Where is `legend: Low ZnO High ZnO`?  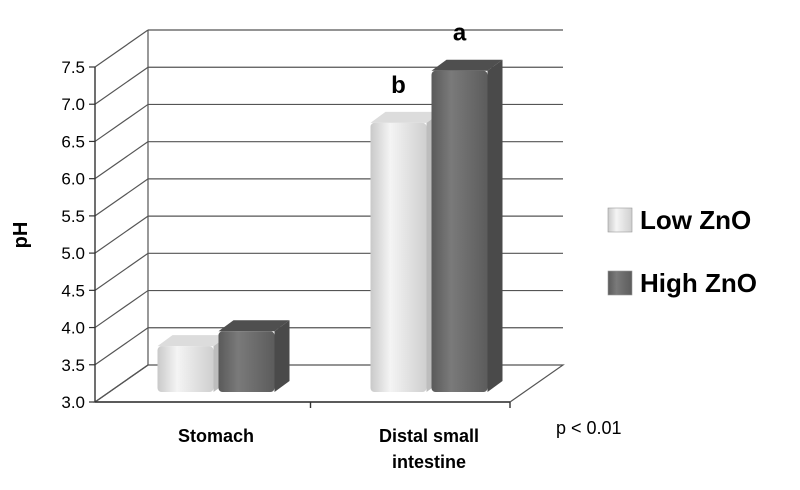
legend: Low ZnO High ZnO is located at coordinates (682, 251).